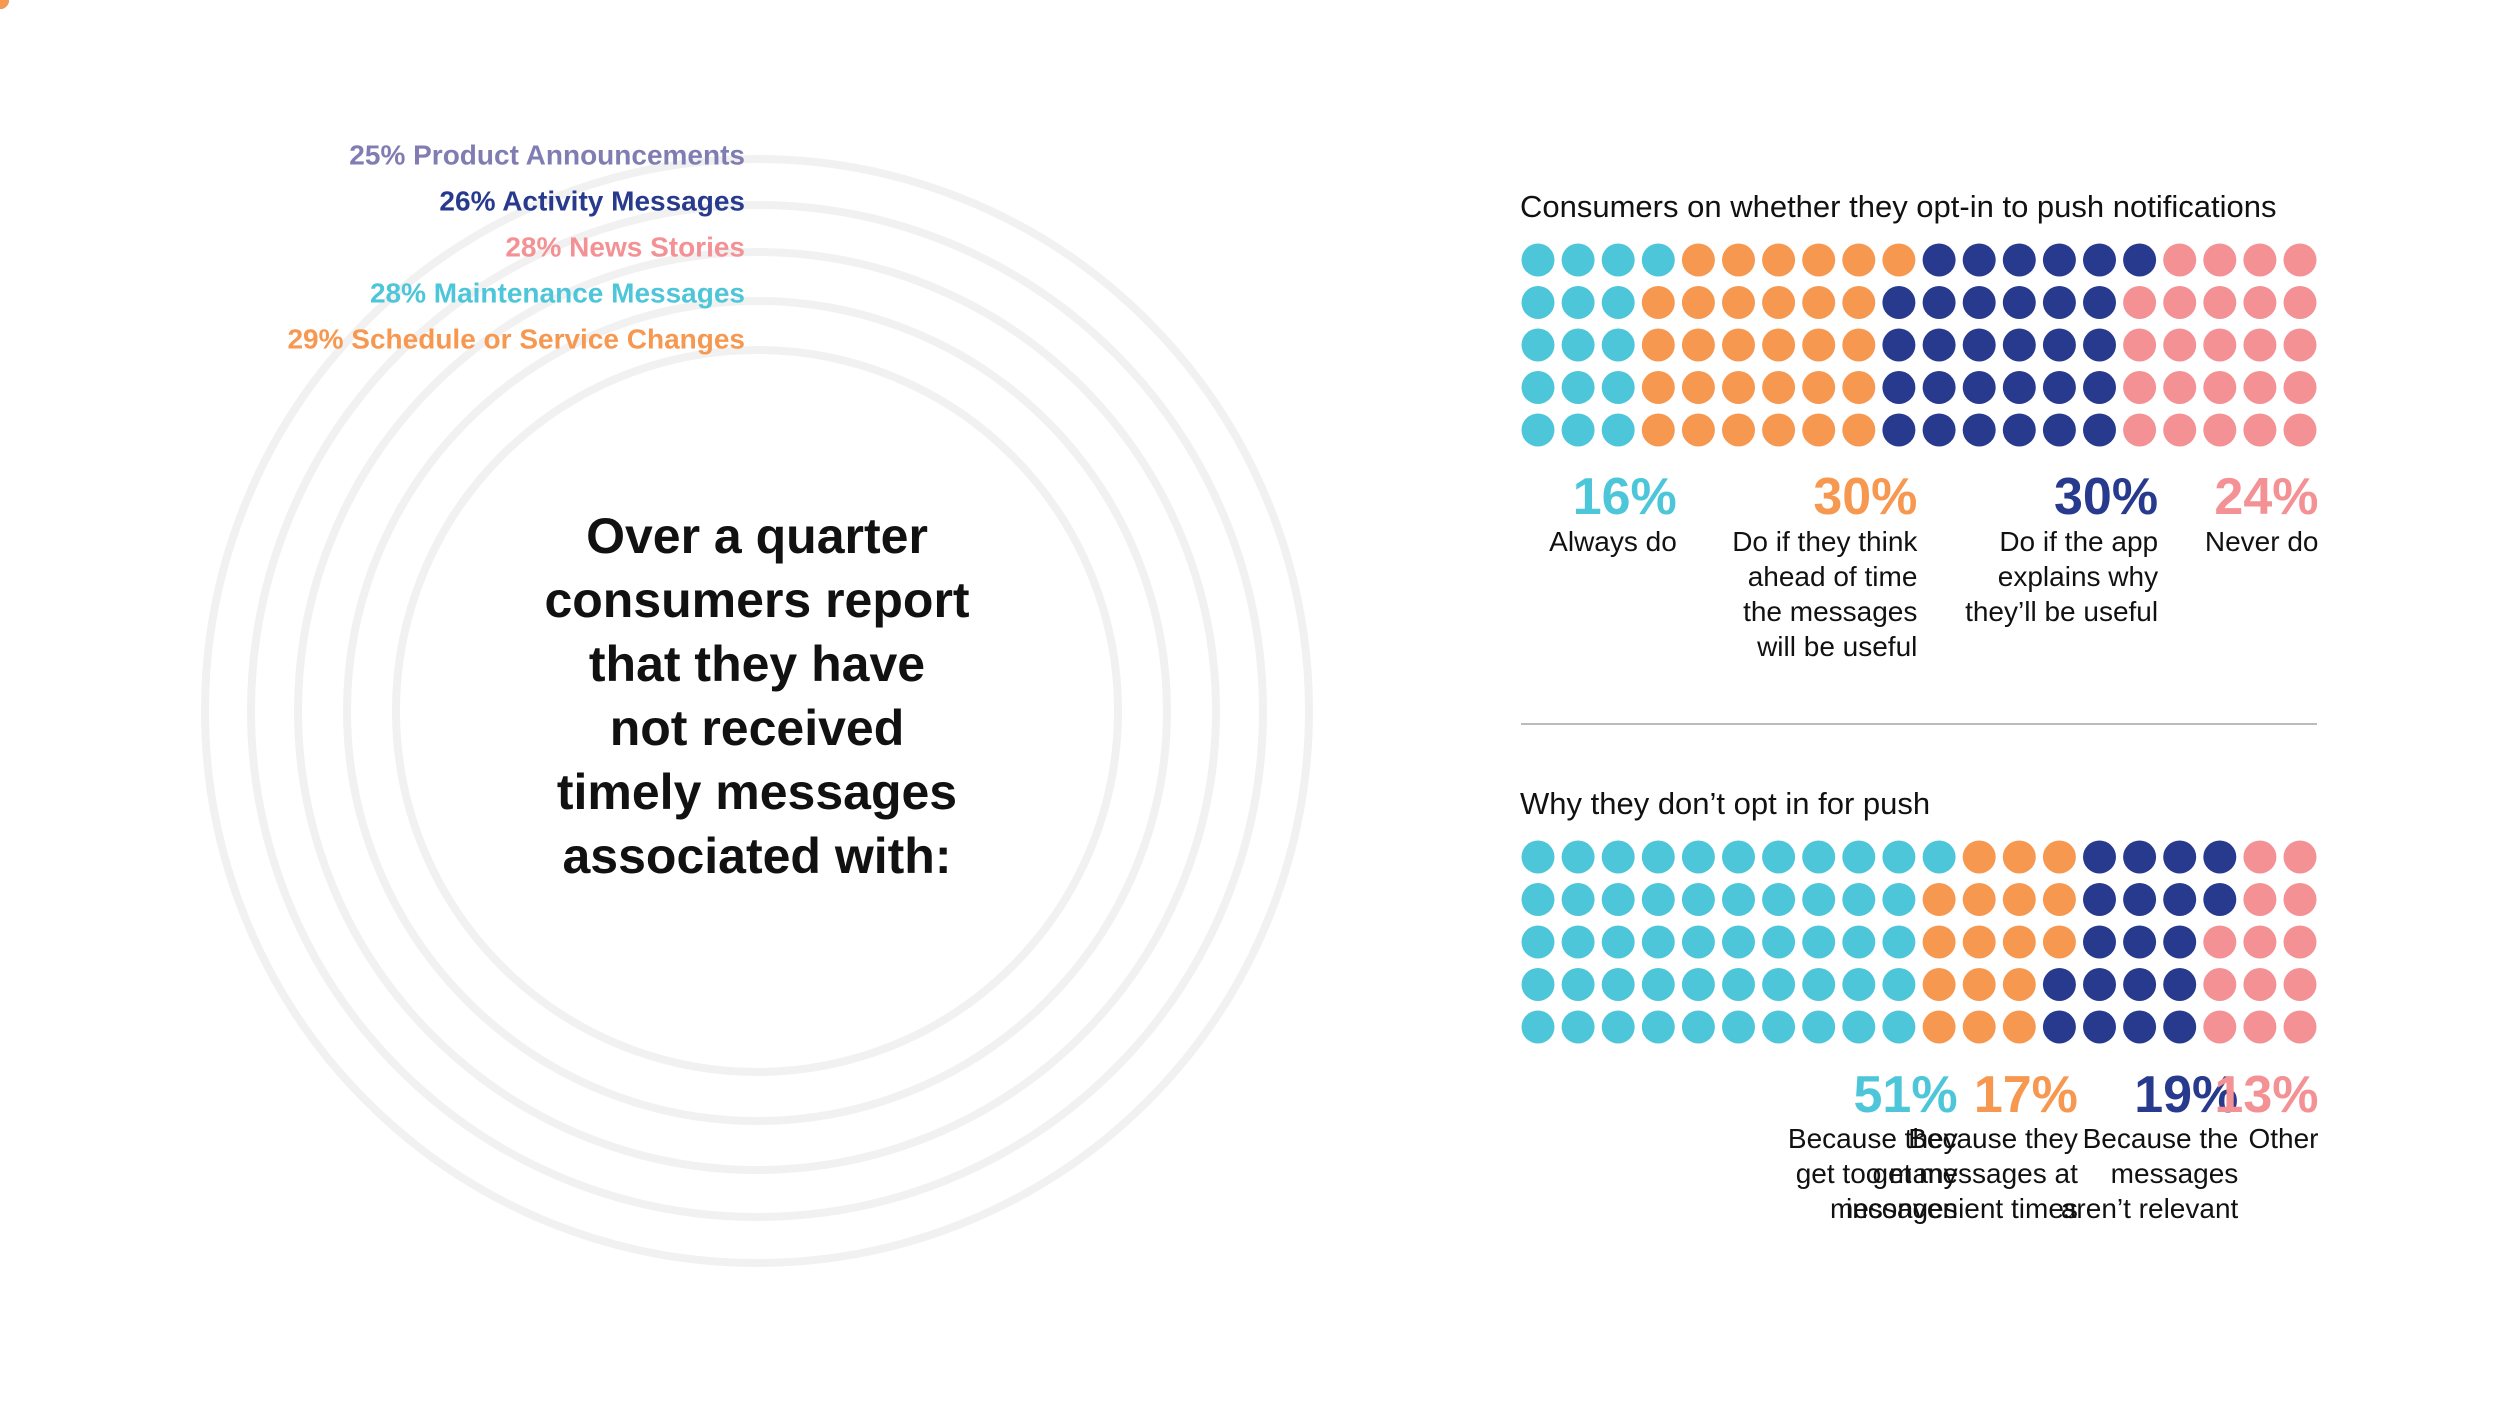 The width and height of the screenshot is (2500, 1406). I want to click on waffle-label-line: the messages, so click(1830, 611).